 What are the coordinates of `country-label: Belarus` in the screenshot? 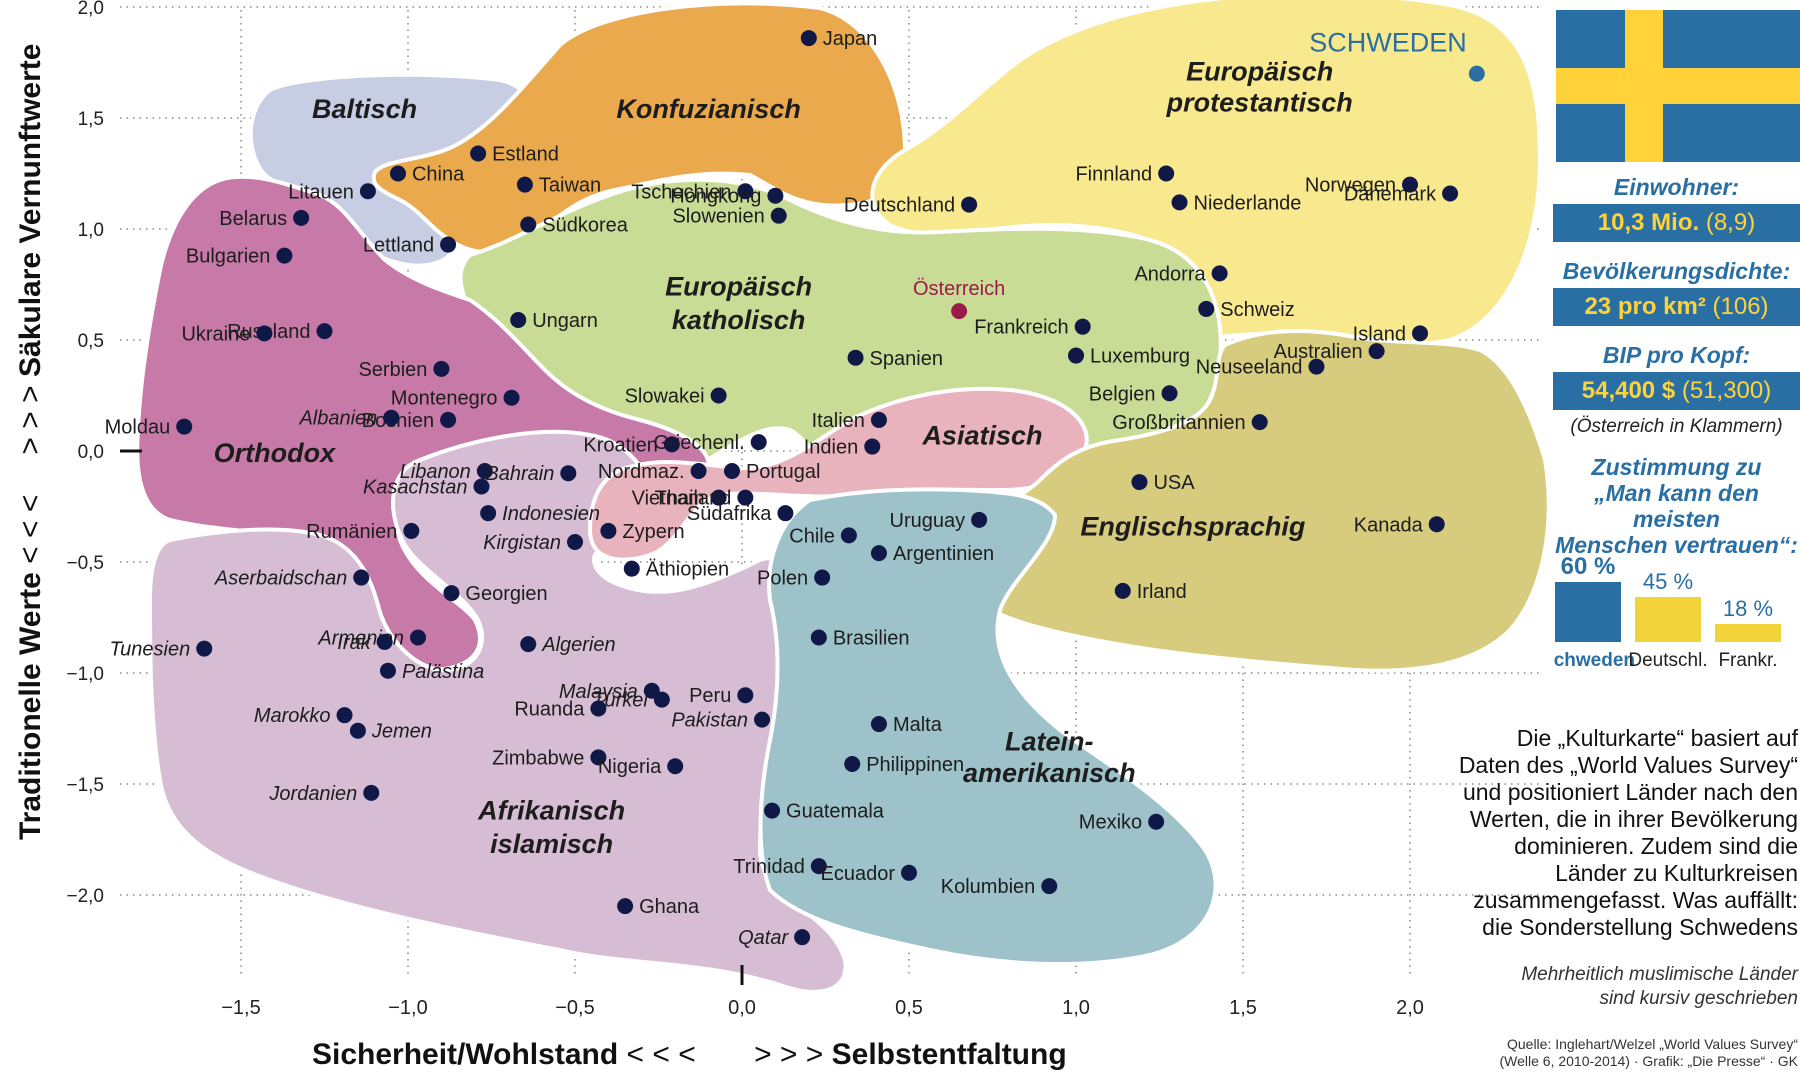 It's located at (253, 219).